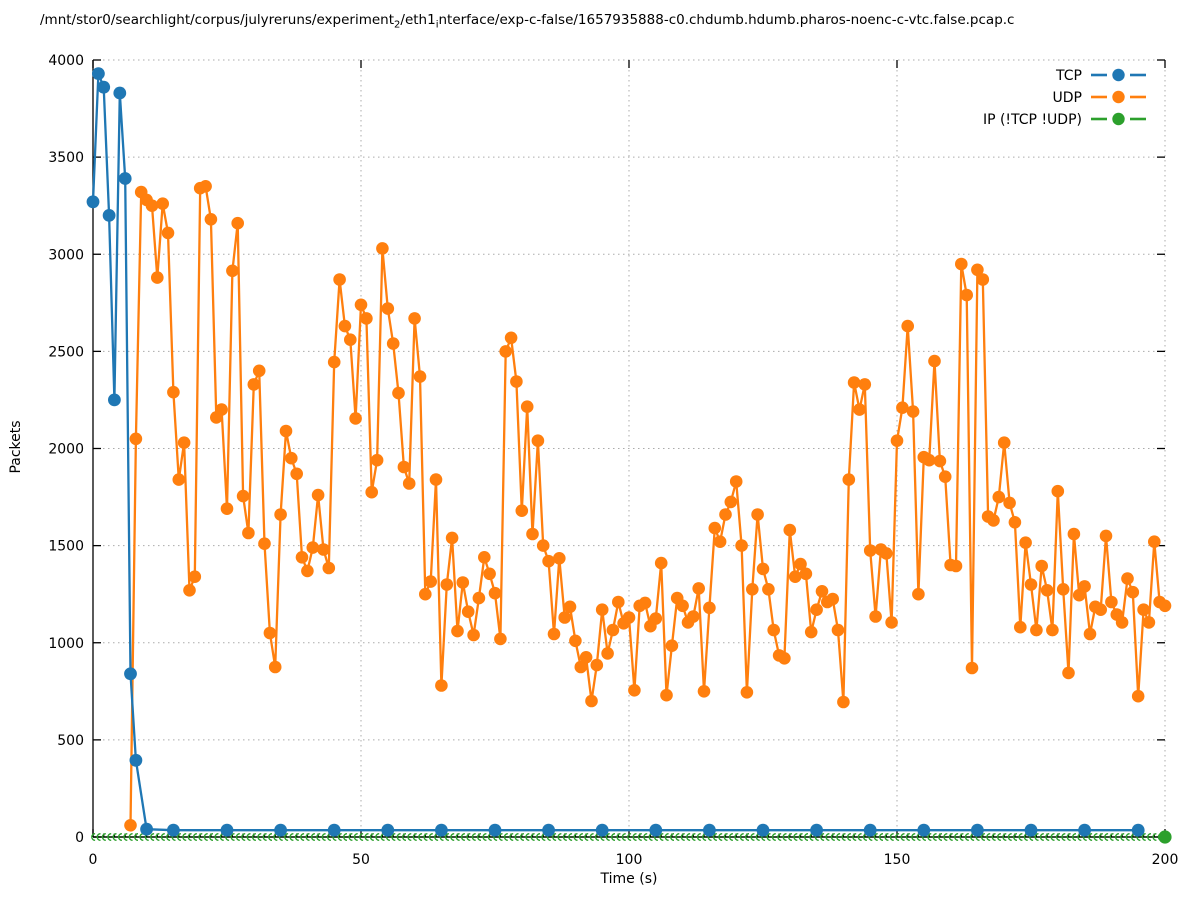  Describe the element at coordinates (1165, 837) in the screenshot. I see `ip-final-point` at that location.